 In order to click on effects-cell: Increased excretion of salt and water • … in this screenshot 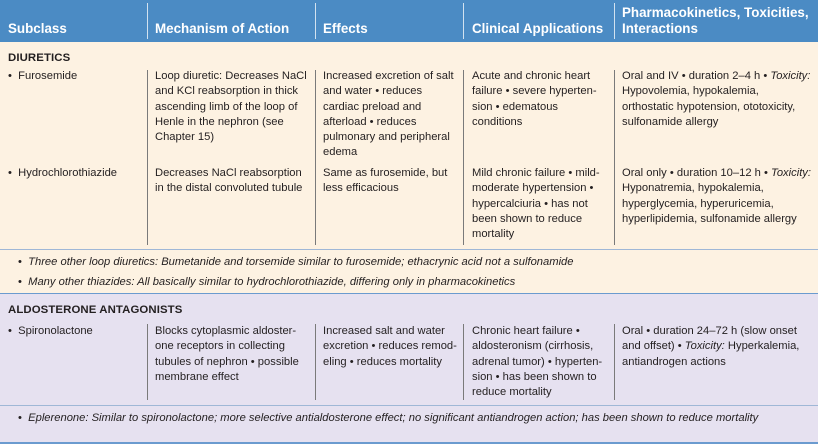, I will do `click(388, 115)`.